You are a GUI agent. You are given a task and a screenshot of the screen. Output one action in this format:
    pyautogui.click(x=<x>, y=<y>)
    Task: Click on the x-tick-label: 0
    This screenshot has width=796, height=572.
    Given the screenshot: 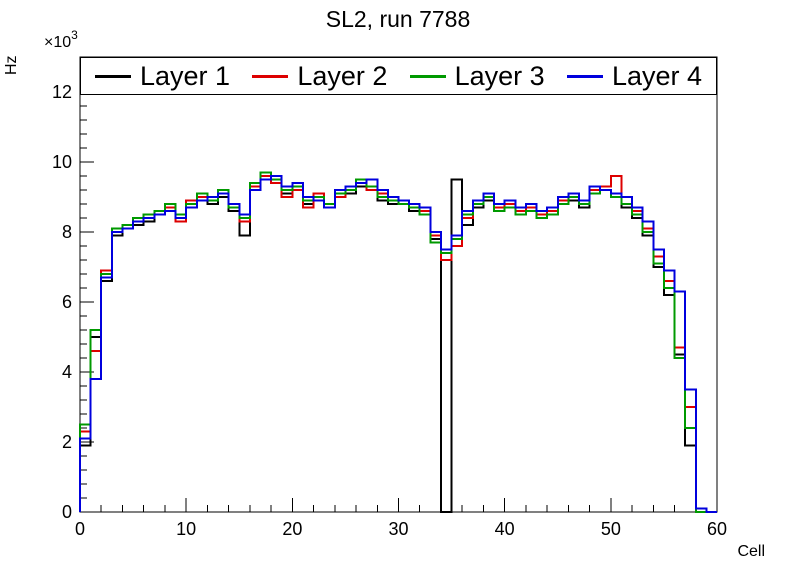 What is the action you would take?
    pyautogui.click(x=80, y=529)
    